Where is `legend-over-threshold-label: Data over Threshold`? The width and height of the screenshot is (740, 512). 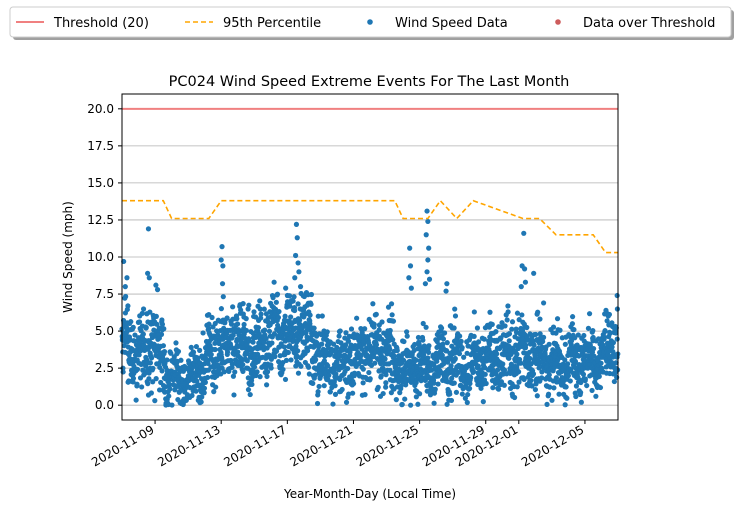 legend-over-threshold-label: Data over Threshold is located at coordinates (649, 23).